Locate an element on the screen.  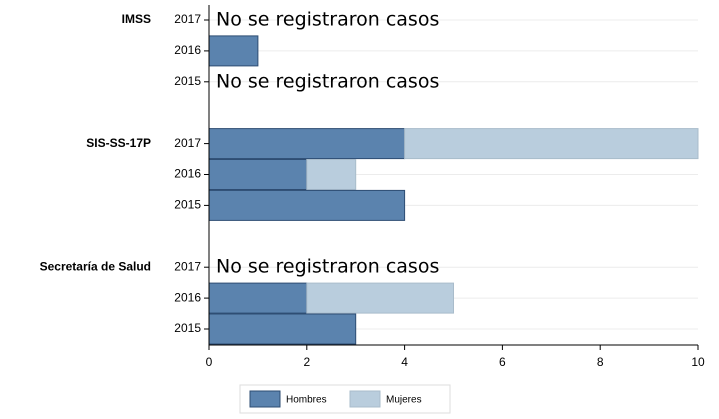
group-label: IMSS is located at coordinates (136, 19).